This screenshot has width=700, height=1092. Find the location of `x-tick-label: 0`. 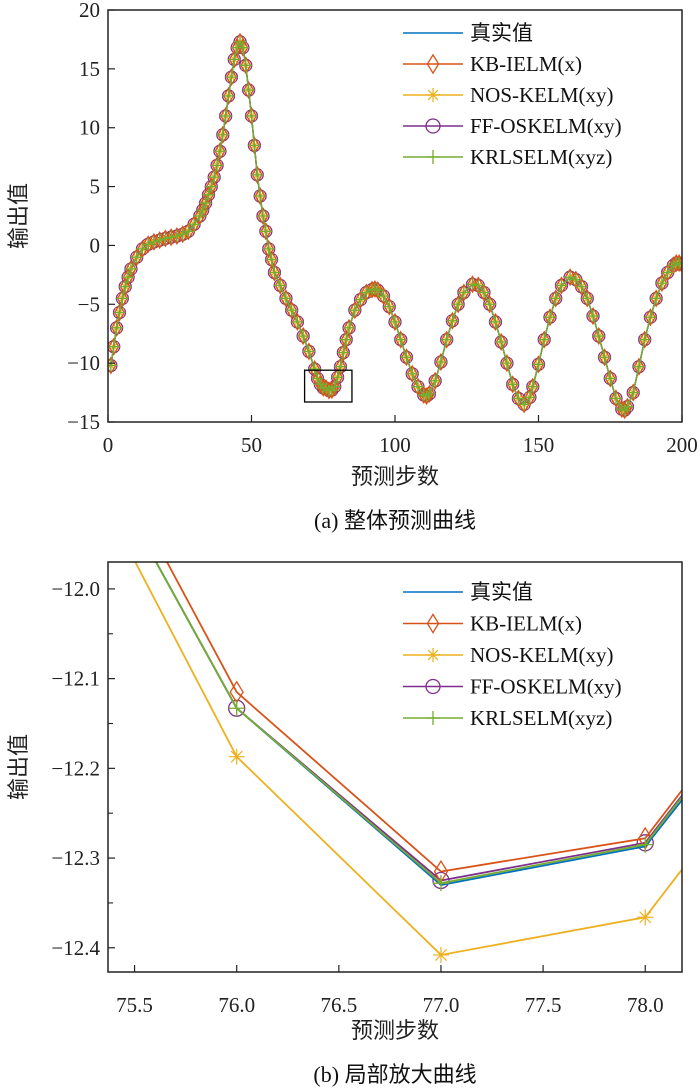

x-tick-label: 0 is located at coordinates (108, 445).